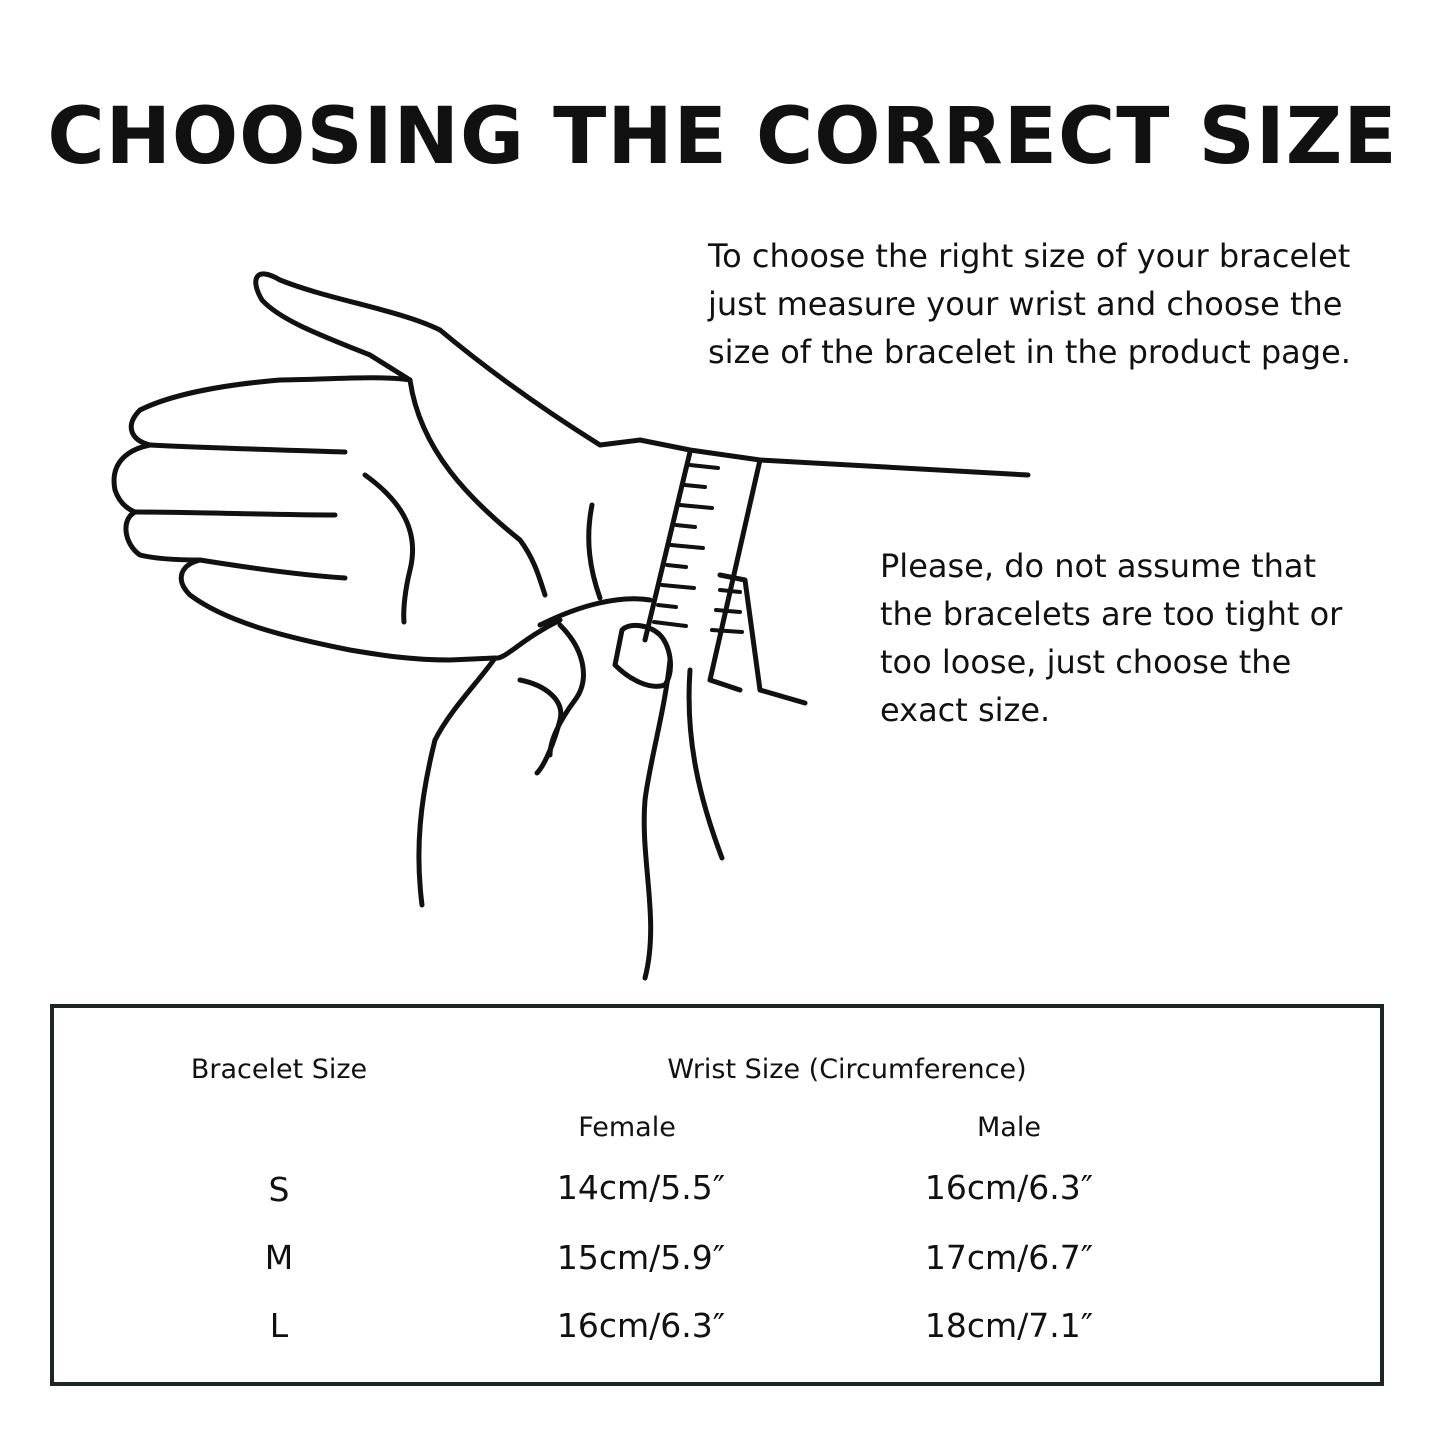 This screenshot has height=1444, width=1445. What do you see at coordinates (594, 551) in the screenshot?
I see `wrist-line` at bounding box center [594, 551].